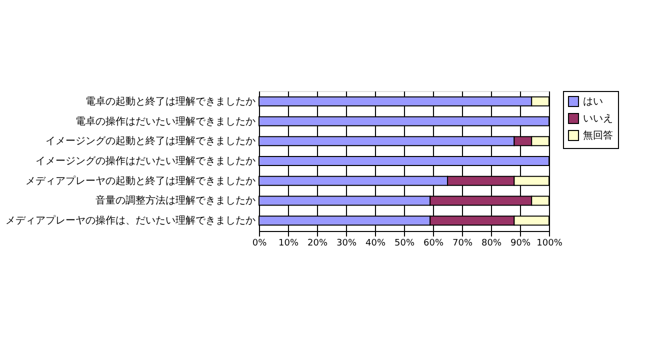 The width and height of the screenshot is (650, 350). What do you see at coordinates (491, 243) in the screenshot?
I see `x-tick-label: 80%` at bounding box center [491, 243].